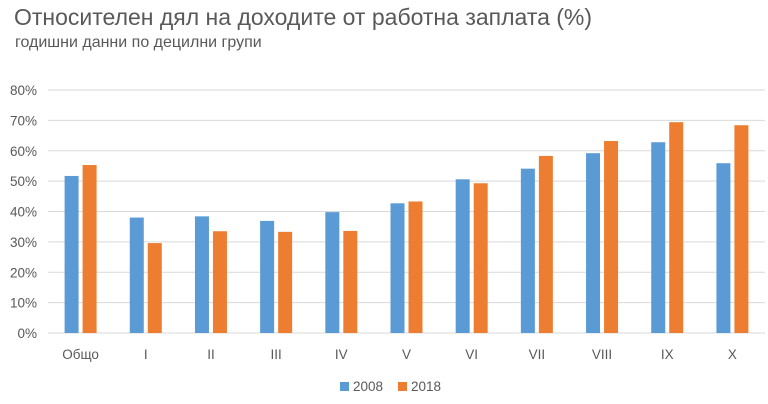 The image size is (768, 404). Describe the element at coordinates (146, 354) in the screenshot. I see `x-tick-label: I` at that location.